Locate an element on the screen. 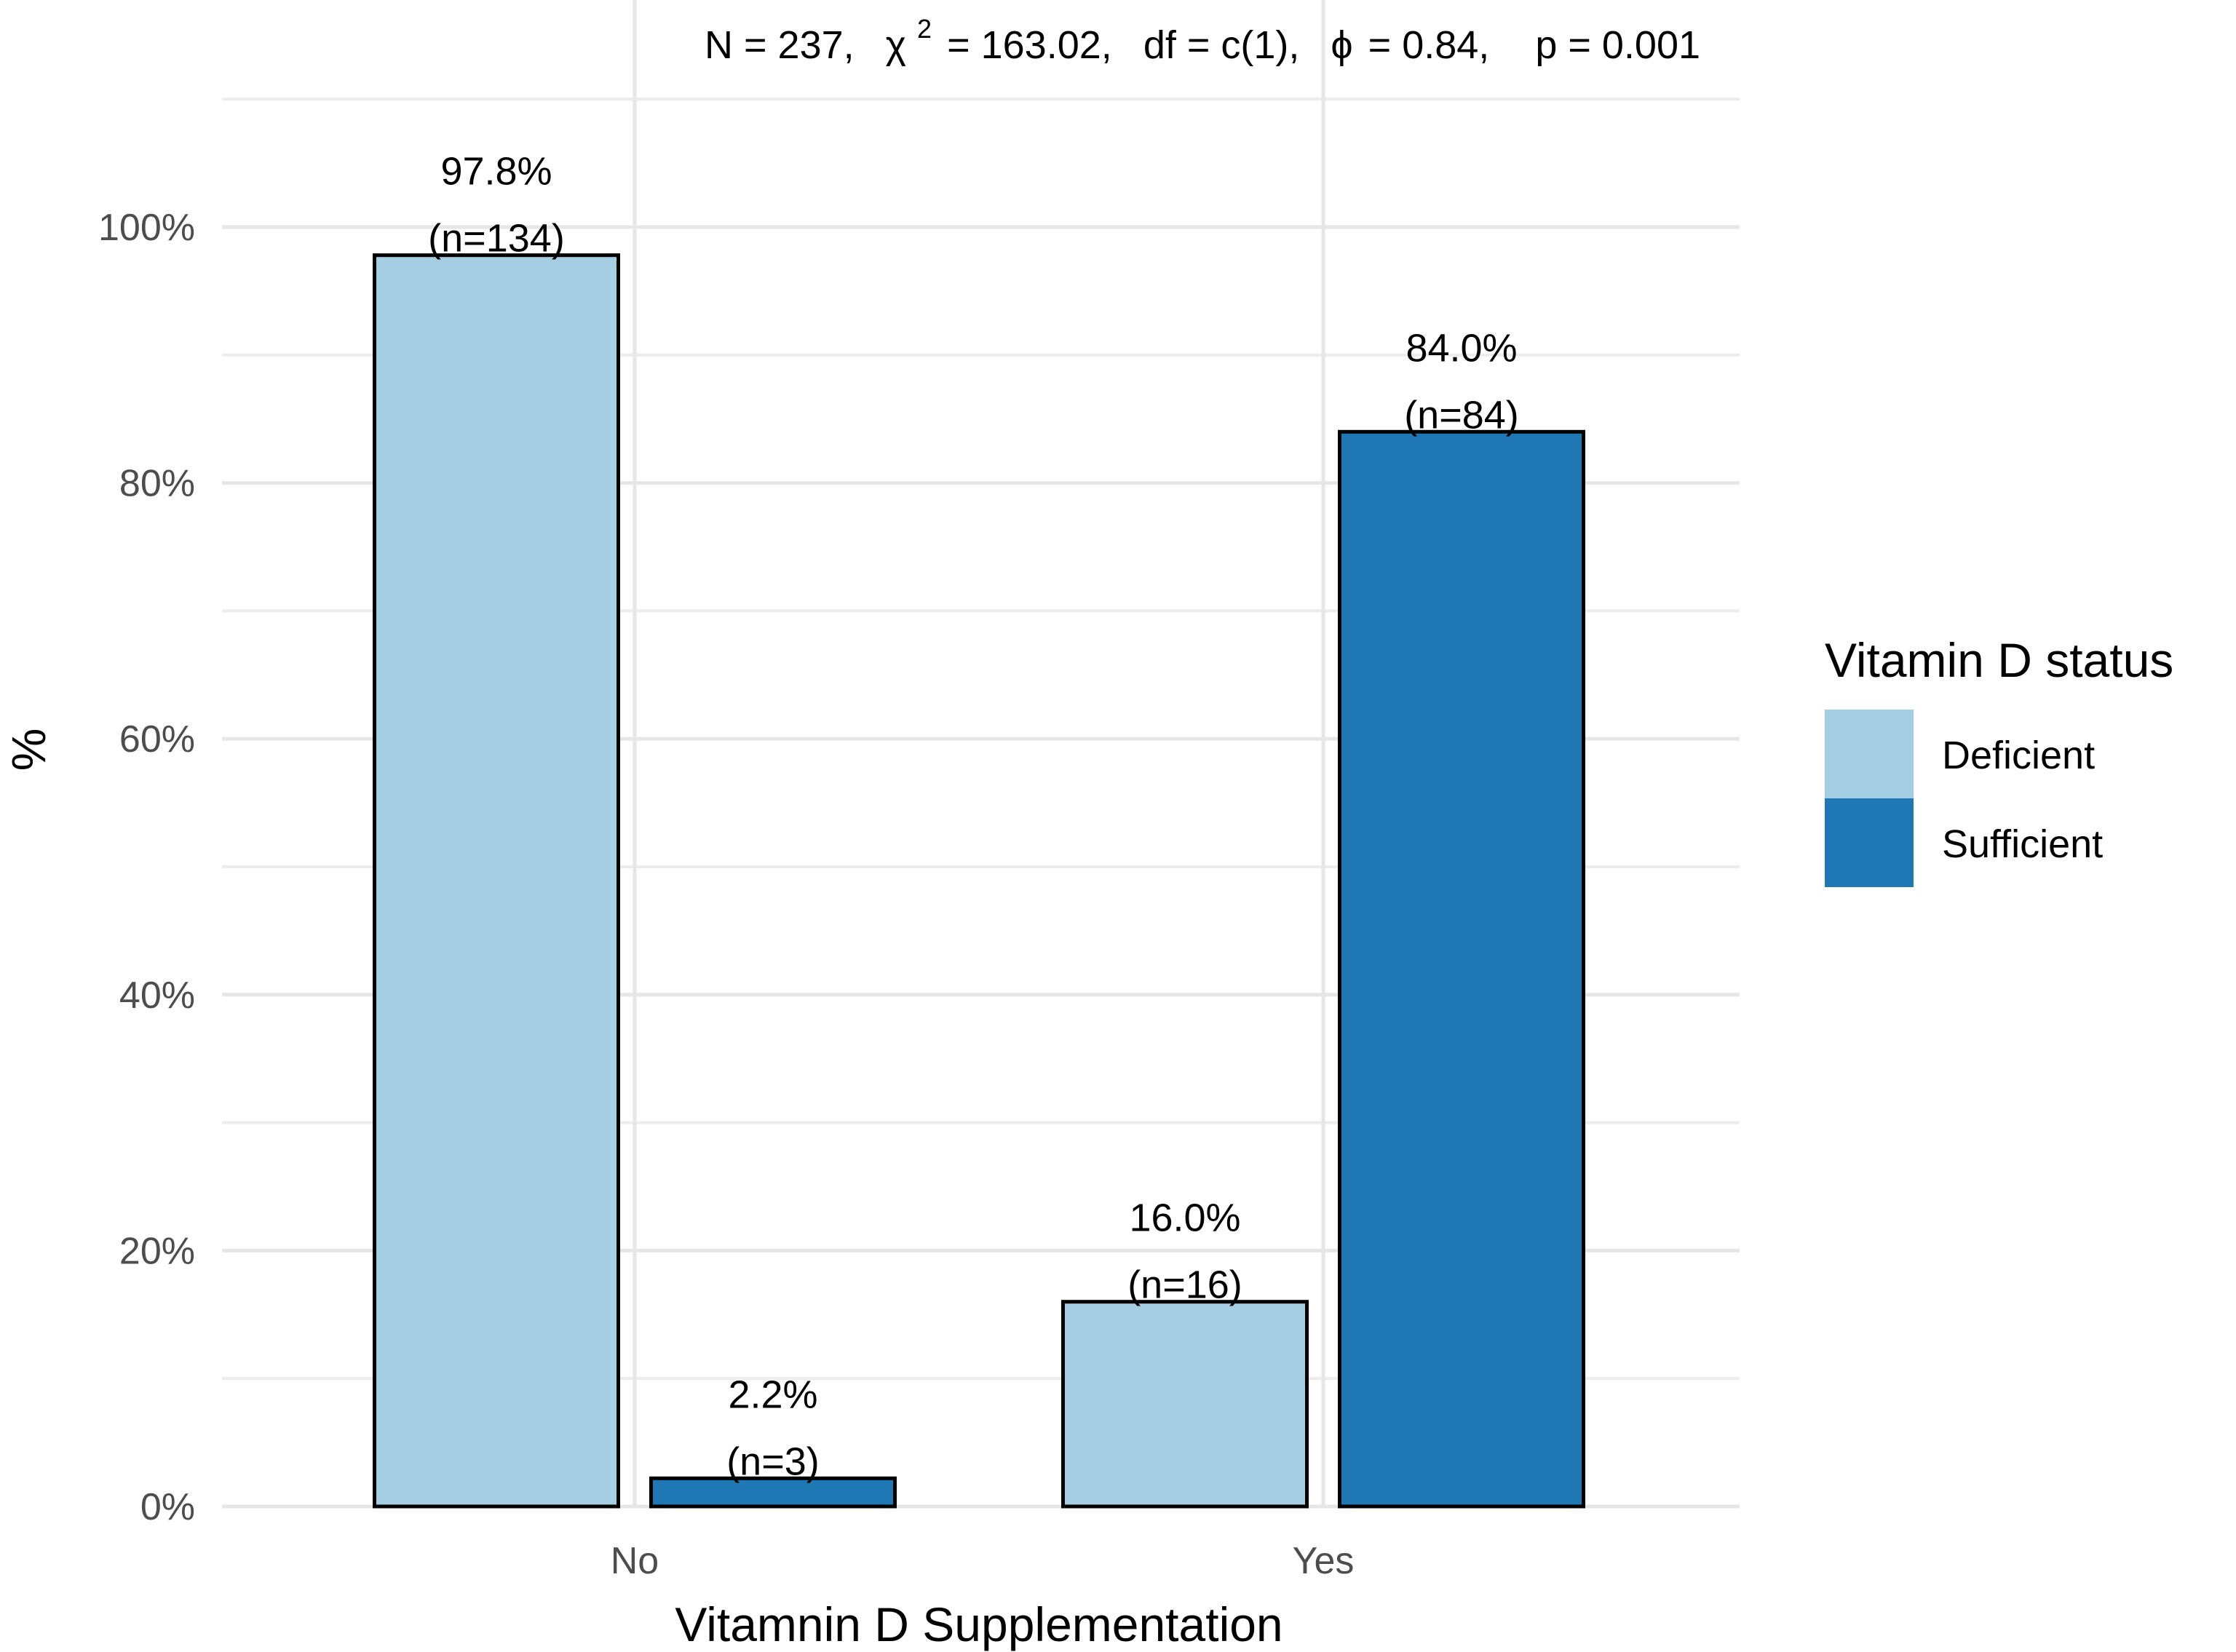  y-tick-label: 20% is located at coordinates (157, 1251).